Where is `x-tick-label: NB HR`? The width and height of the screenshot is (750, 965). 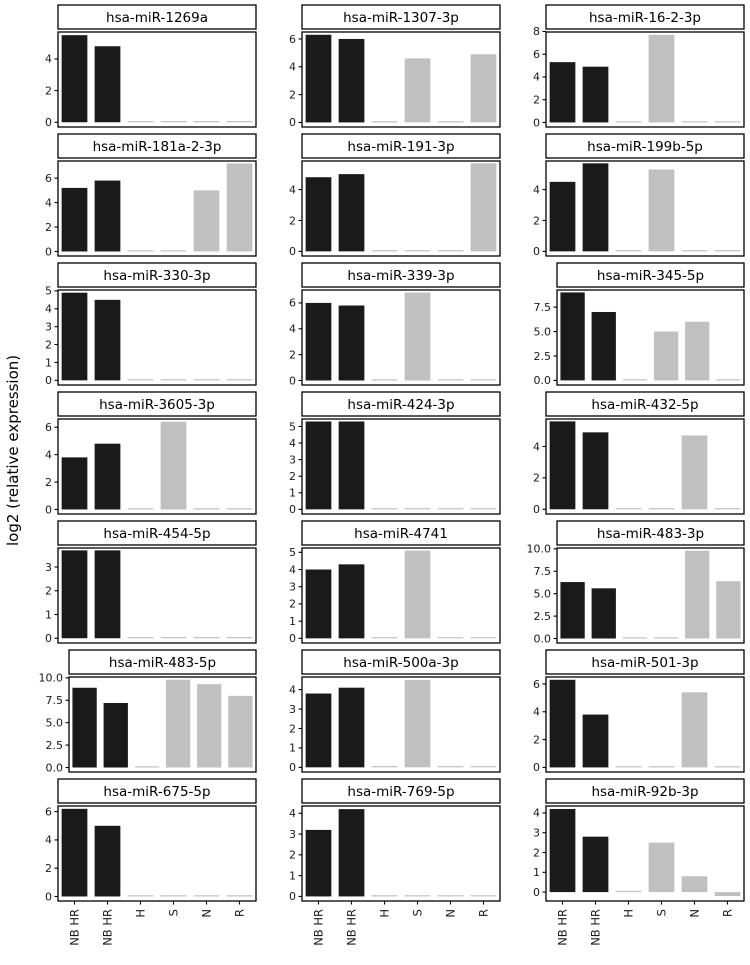 x-tick-label: NB HR is located at coordinates (562, 927).